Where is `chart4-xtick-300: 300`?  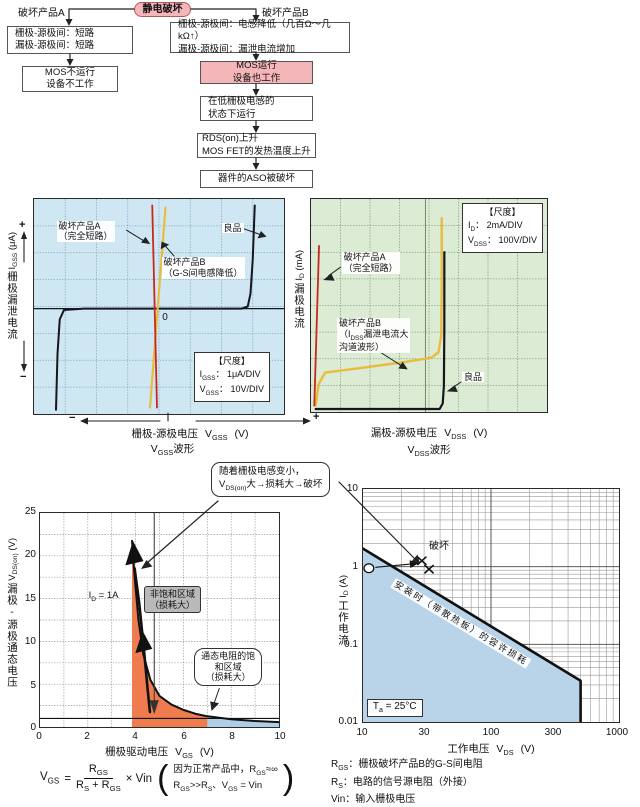 chart4-xtick-300: 300 is located at coordinates (553, 732).